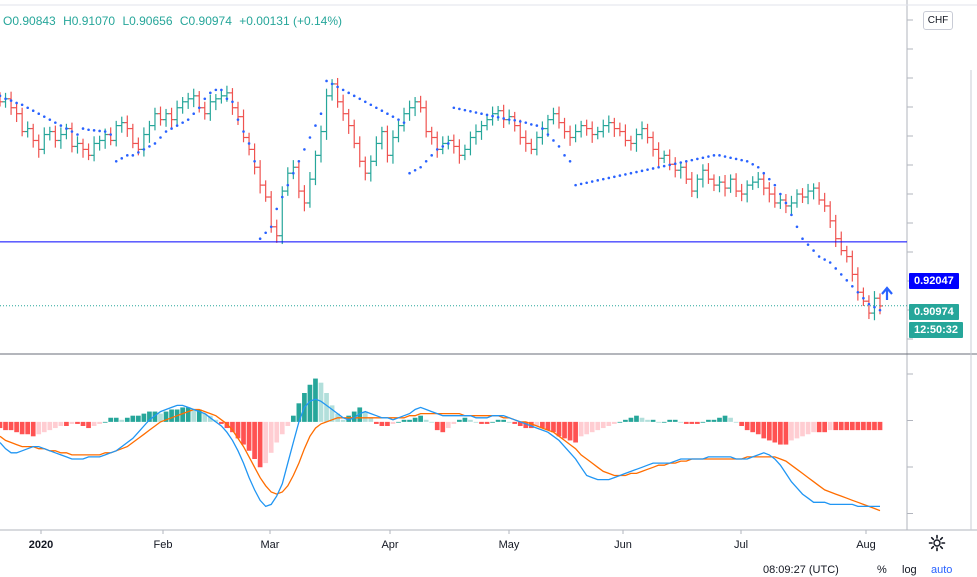 The image size is (977, 577). What do you see at coordinates (887, 293) in the screenshot?
I see `up-arrow-icon` at bounding box center [887, 293].